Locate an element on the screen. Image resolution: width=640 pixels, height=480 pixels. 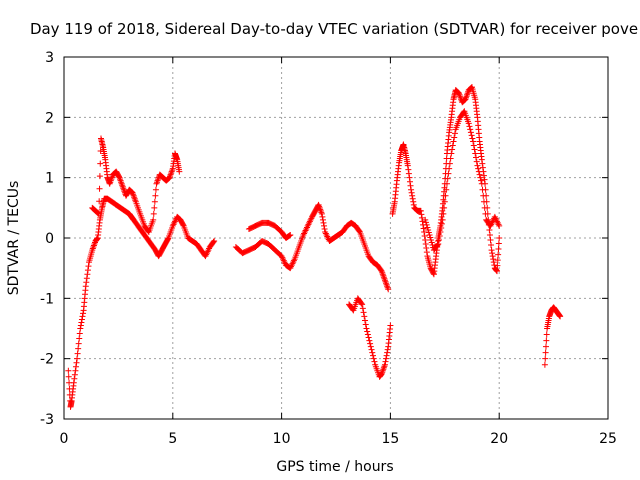
x-tick-label: 0 is located at coordinates (64, 439).